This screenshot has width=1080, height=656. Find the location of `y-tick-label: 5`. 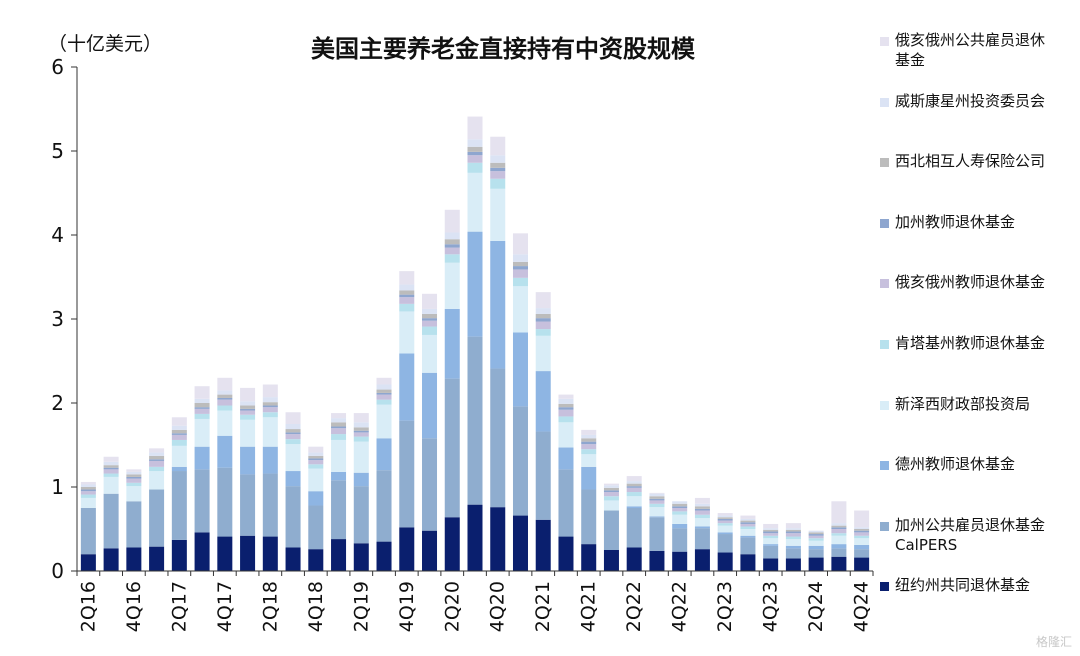

y-tick-label: 5 is located at coordinates (57, 151).